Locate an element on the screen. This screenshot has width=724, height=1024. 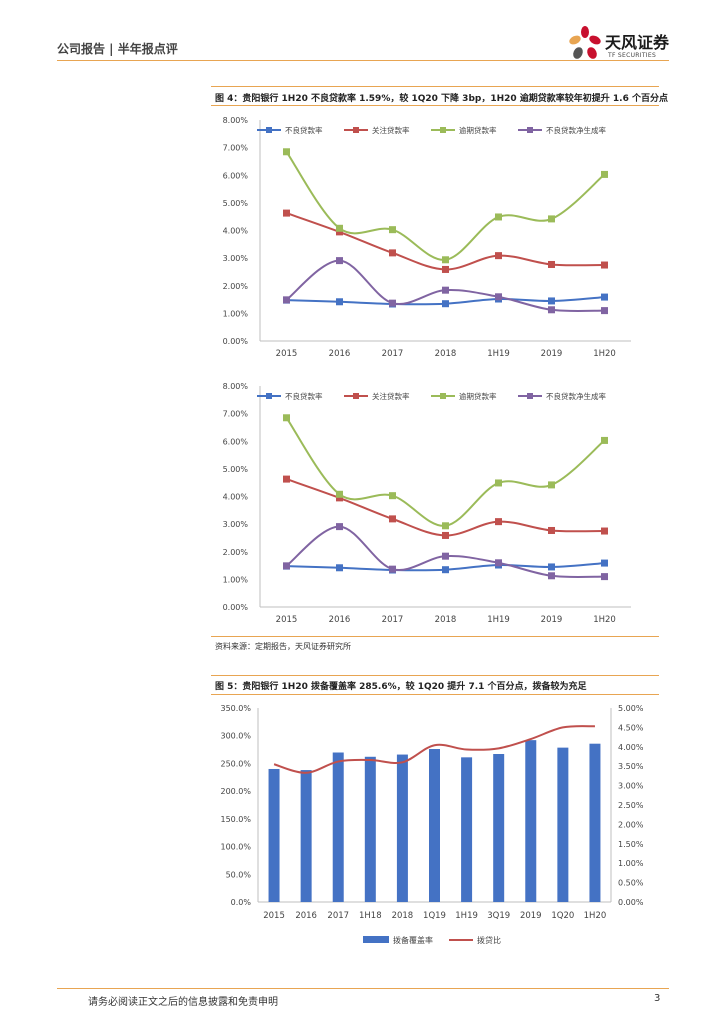
x-tick-label: 2018 is located at coordinates (446, 354).